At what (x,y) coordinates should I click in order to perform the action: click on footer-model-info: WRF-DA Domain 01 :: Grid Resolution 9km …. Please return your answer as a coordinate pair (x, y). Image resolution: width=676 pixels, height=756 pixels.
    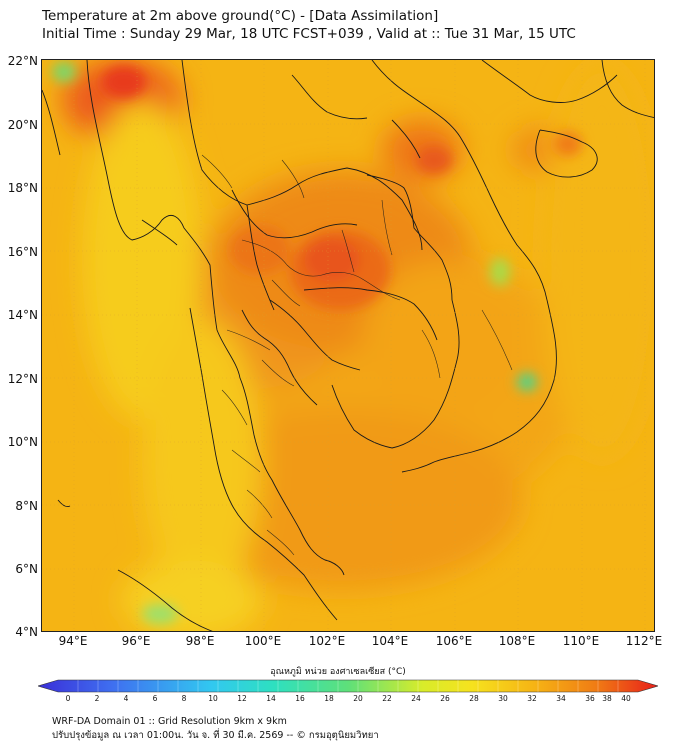
    Looking at the image, I should click on (169, 721).